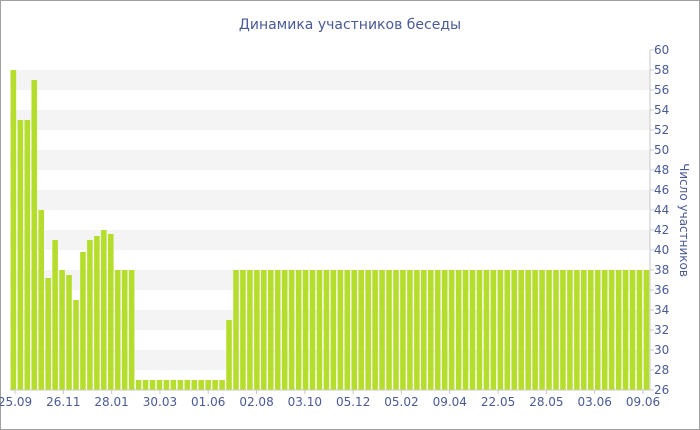 The height and width of the screenshot is (430, 700). Describe the element at coordinates (350, 25) in the screenshot. I see `chart-title: Динамика участников беседы` at that location.